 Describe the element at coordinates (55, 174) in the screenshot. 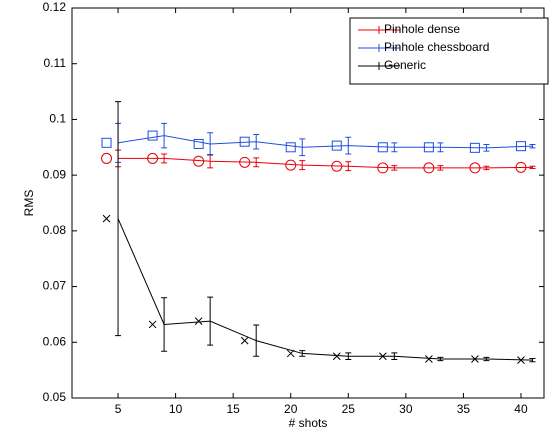

I see `y-tick-label: 0.09` at that location.